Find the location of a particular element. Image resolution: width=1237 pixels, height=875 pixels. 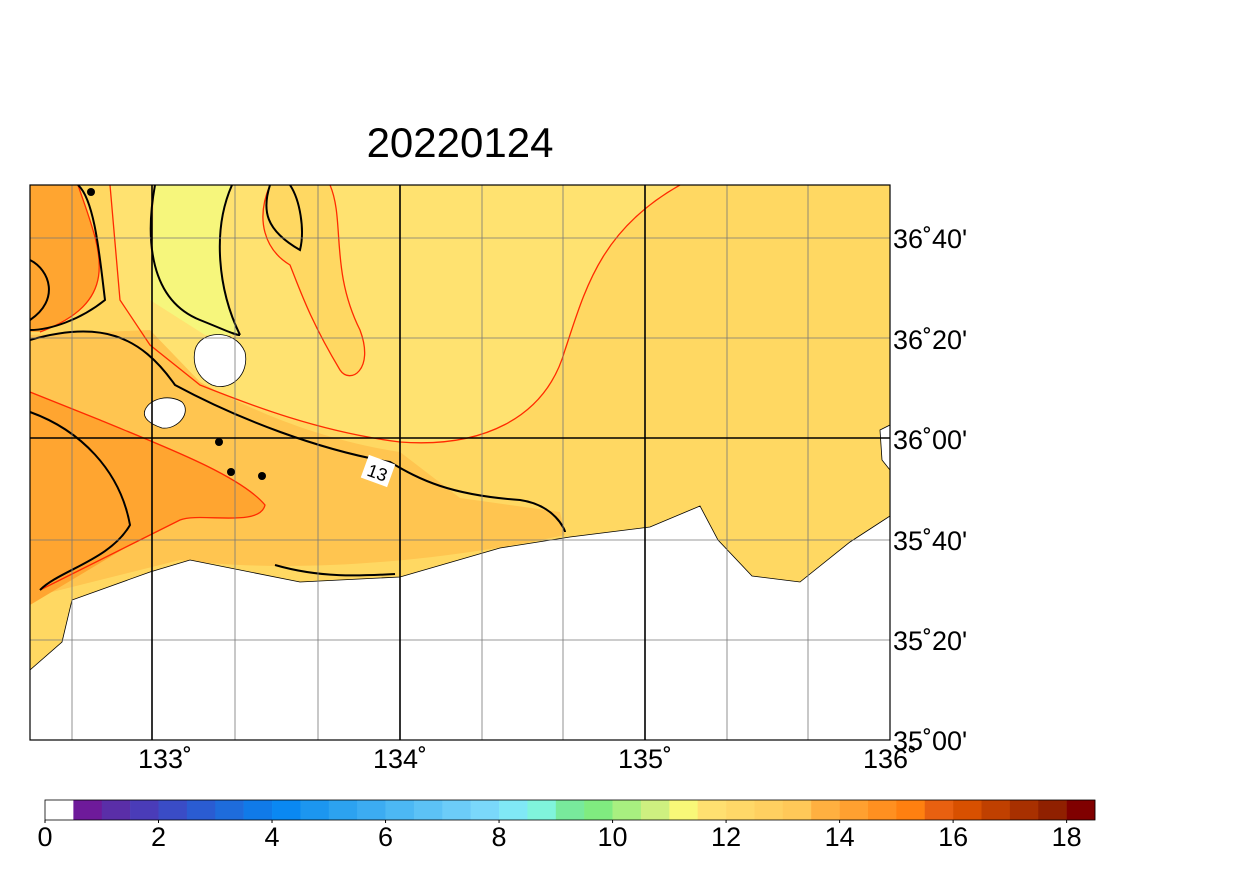

colorbar-tick-label: 6 is located at coordinates (385, 837).